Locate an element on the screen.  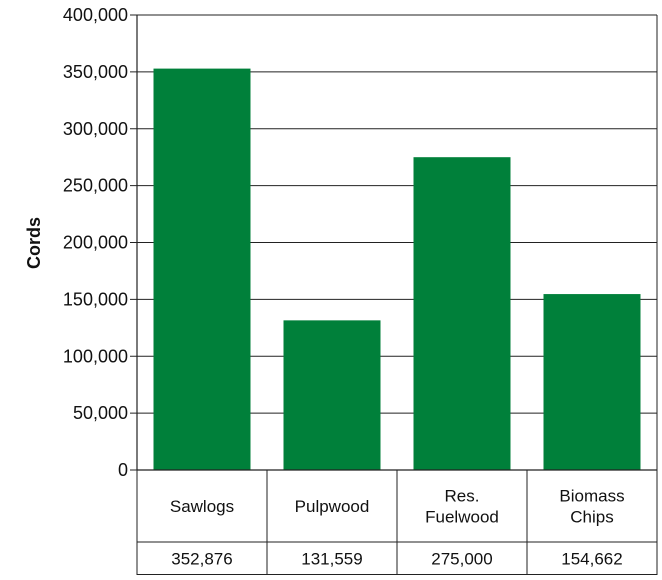
category-label-line: Pulpwood is located at coordinates (332, 506).